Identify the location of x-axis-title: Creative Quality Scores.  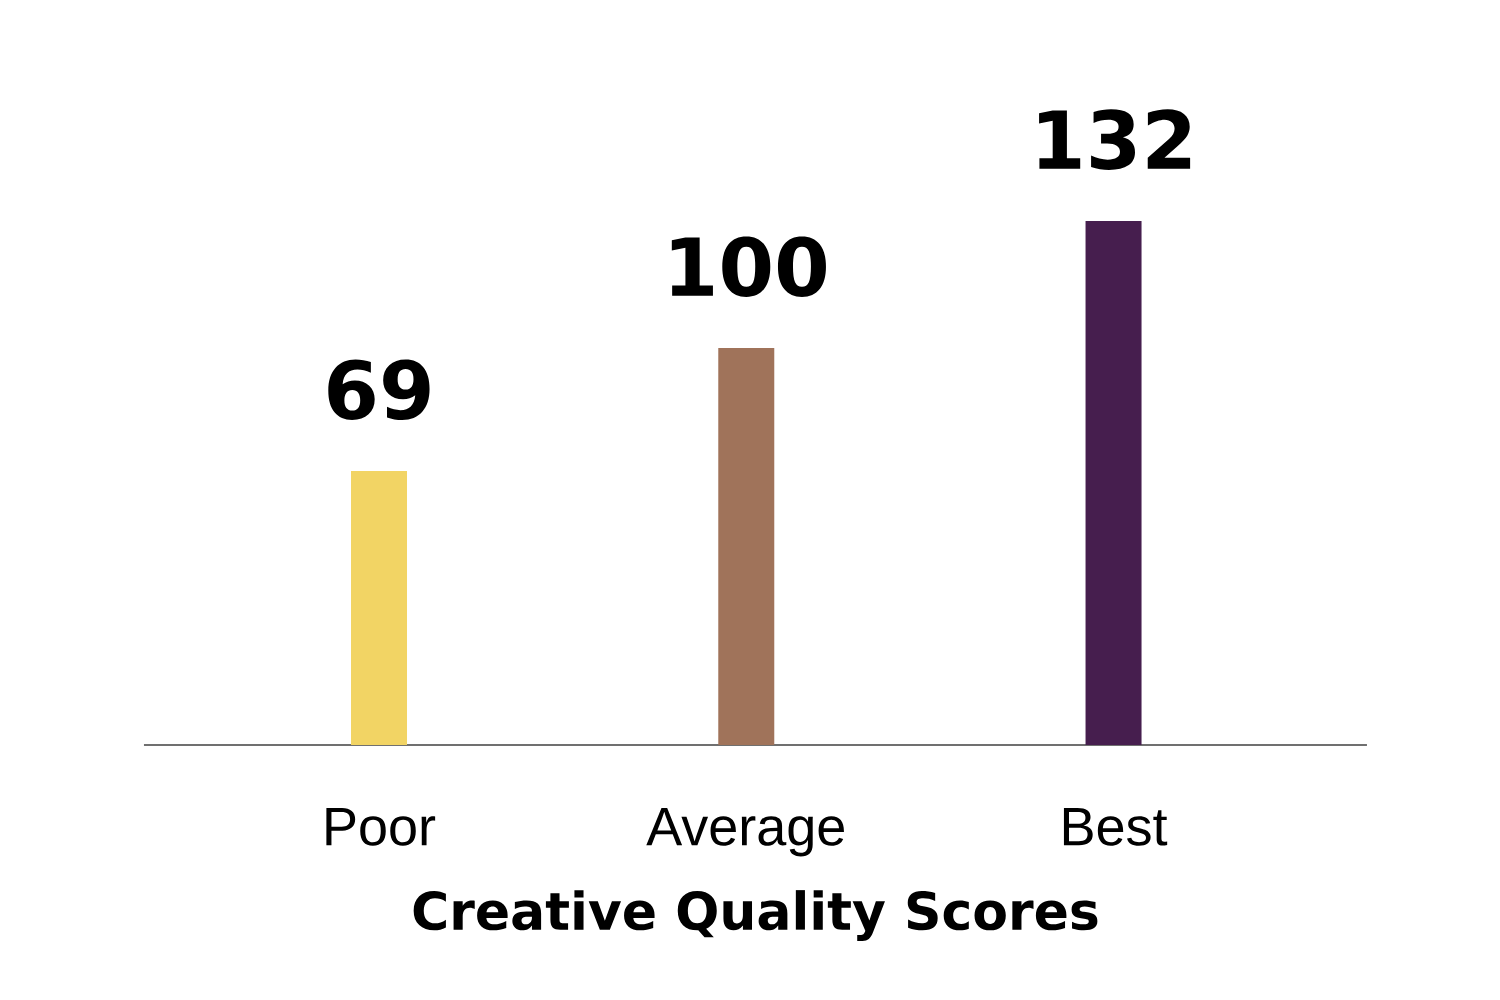
(755, 915).